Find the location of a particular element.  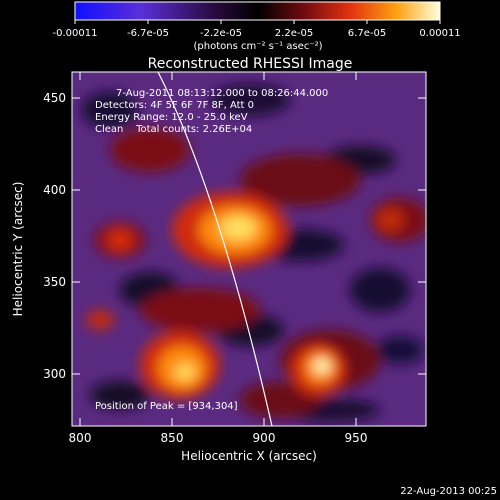

colorbar-tick-label: -6.7e-05 is located at coordinates (148, 33).